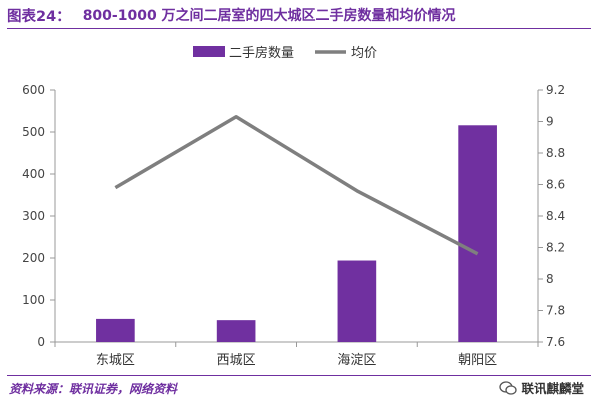 The height and width of the screenshot is (415, 598). What do you see at coordinates (115, 360) in the screenshot?
I see `x-tick-label: 东城区` at bounding box center [115, 360].